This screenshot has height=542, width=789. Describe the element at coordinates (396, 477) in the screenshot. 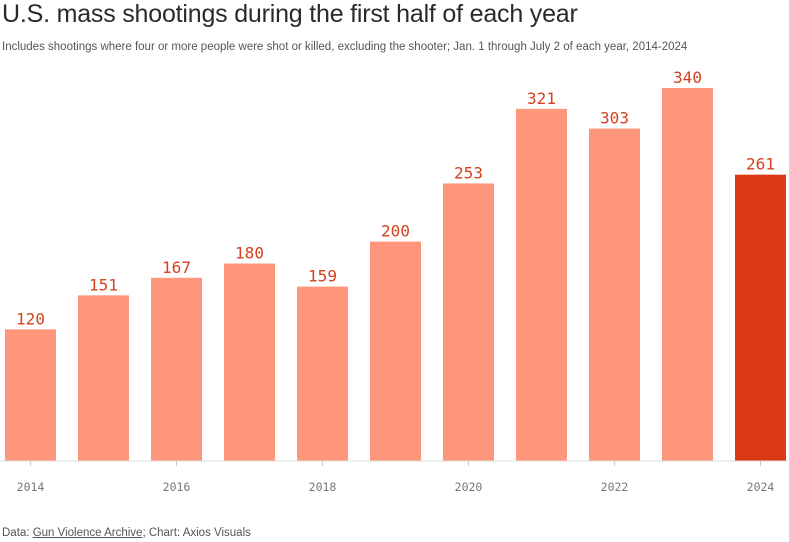

I see `x-axis-ticks-group: 2014 2016 2018 2020 2022 2024` at that location.